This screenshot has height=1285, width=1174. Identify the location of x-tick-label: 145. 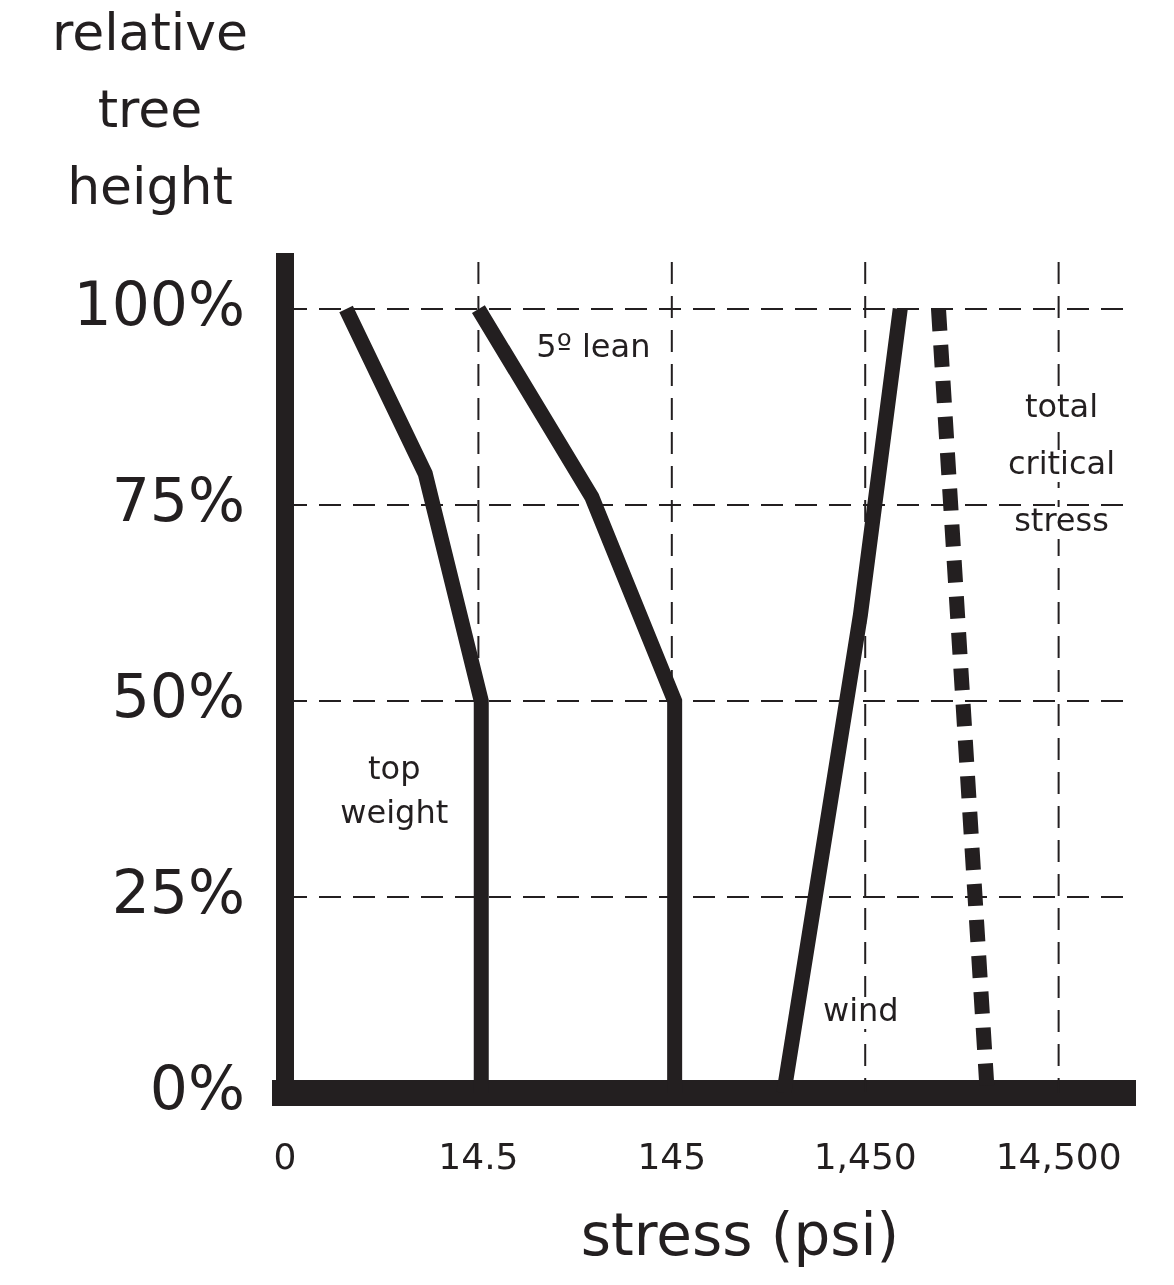
(672, 1156).